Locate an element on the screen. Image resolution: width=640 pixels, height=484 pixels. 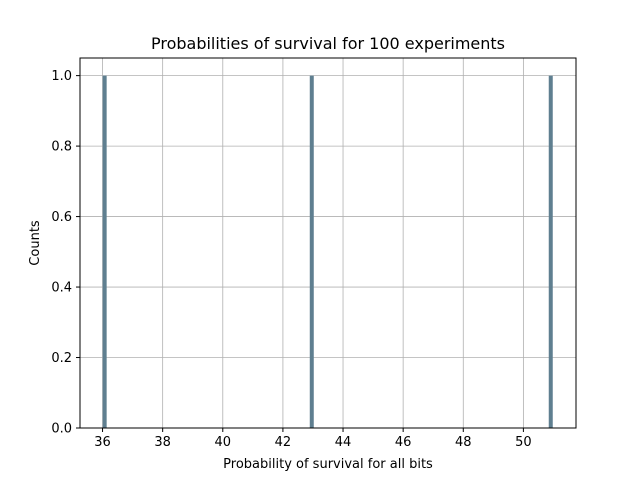
y-tick-label: 0.2 is located at coordinates (61, 358).